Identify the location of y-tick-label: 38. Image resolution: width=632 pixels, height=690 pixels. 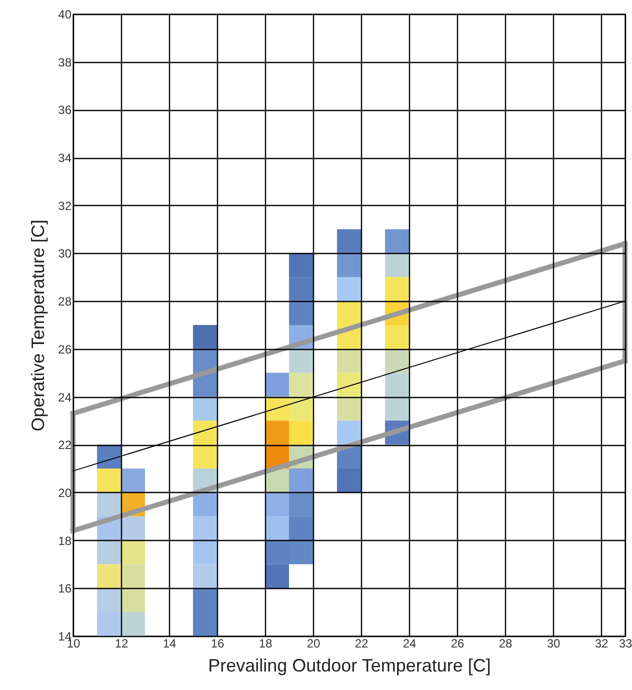
(65, 62).